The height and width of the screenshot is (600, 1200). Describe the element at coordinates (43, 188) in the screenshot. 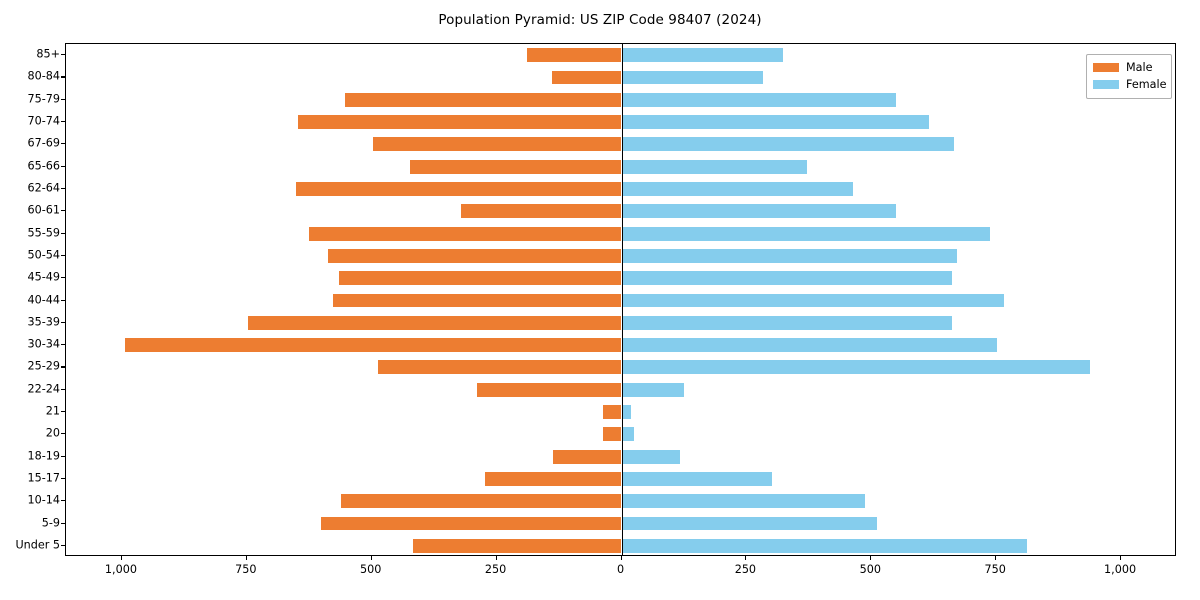

I see `y-tick-label: 62-64` at that location.